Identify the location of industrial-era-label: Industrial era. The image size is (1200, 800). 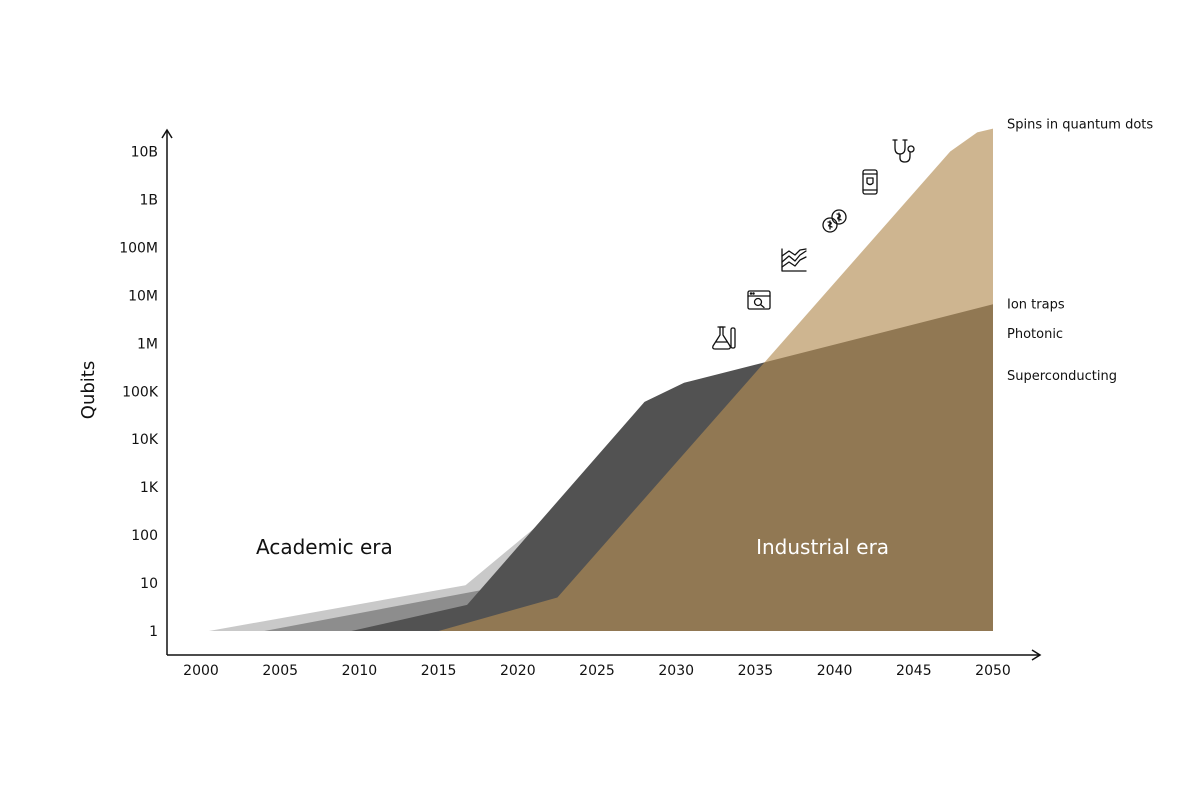
(822, 547).